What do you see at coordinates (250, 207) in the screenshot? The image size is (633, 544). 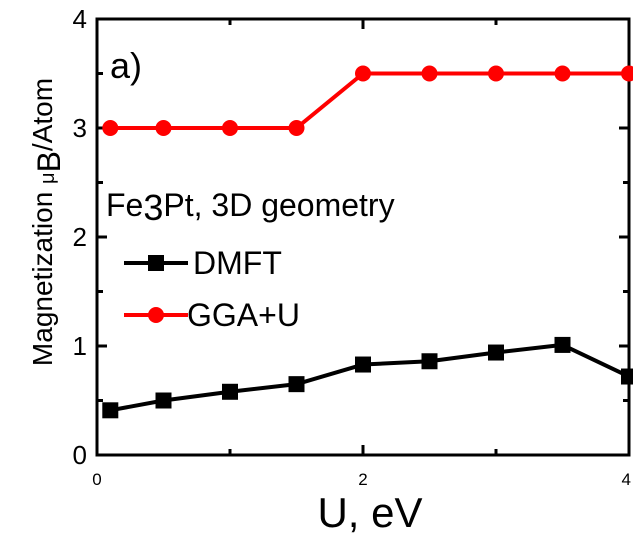 I see `legend-title: Fe3Pt, 3D geometry` at bounding box center [250, 207].